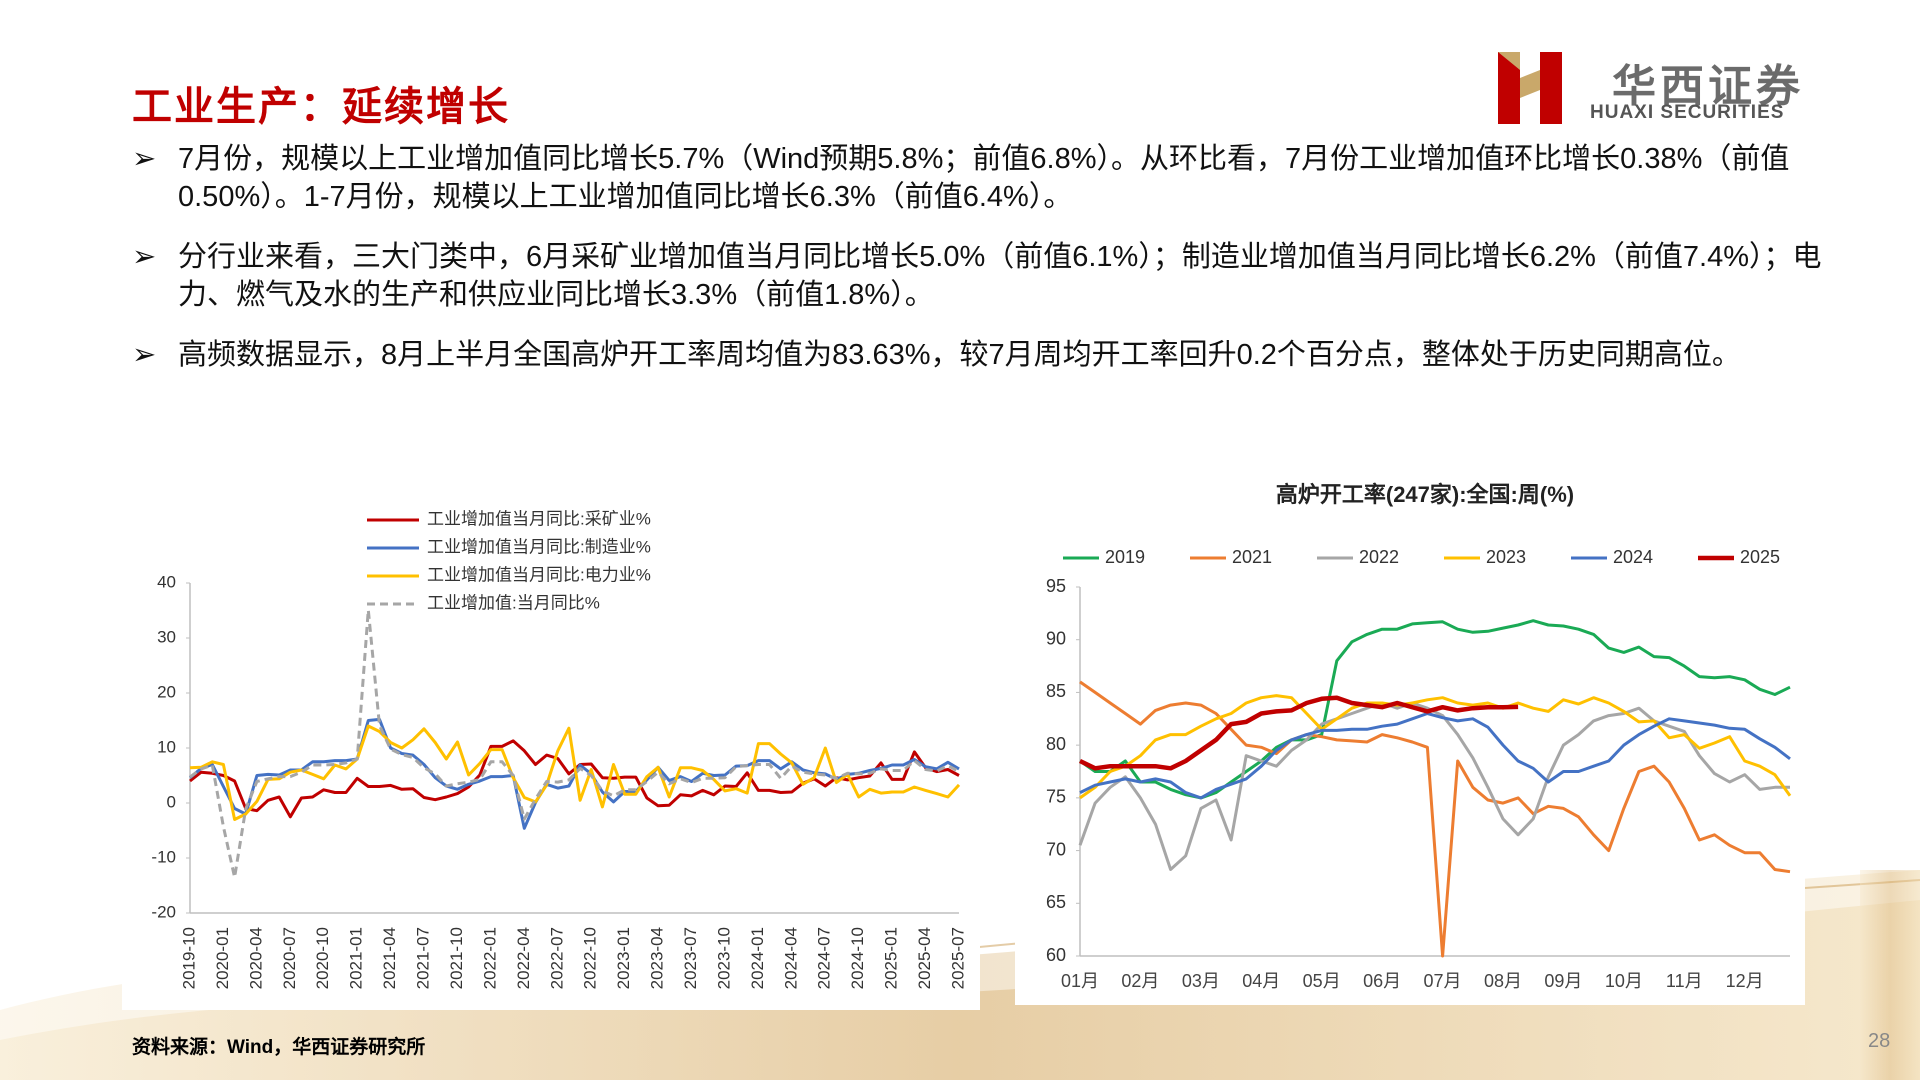 Image resolution: width=1920 pixels, height=1080 pixels. I want to click on x-tick-label: 06月, so click(1382, 981).